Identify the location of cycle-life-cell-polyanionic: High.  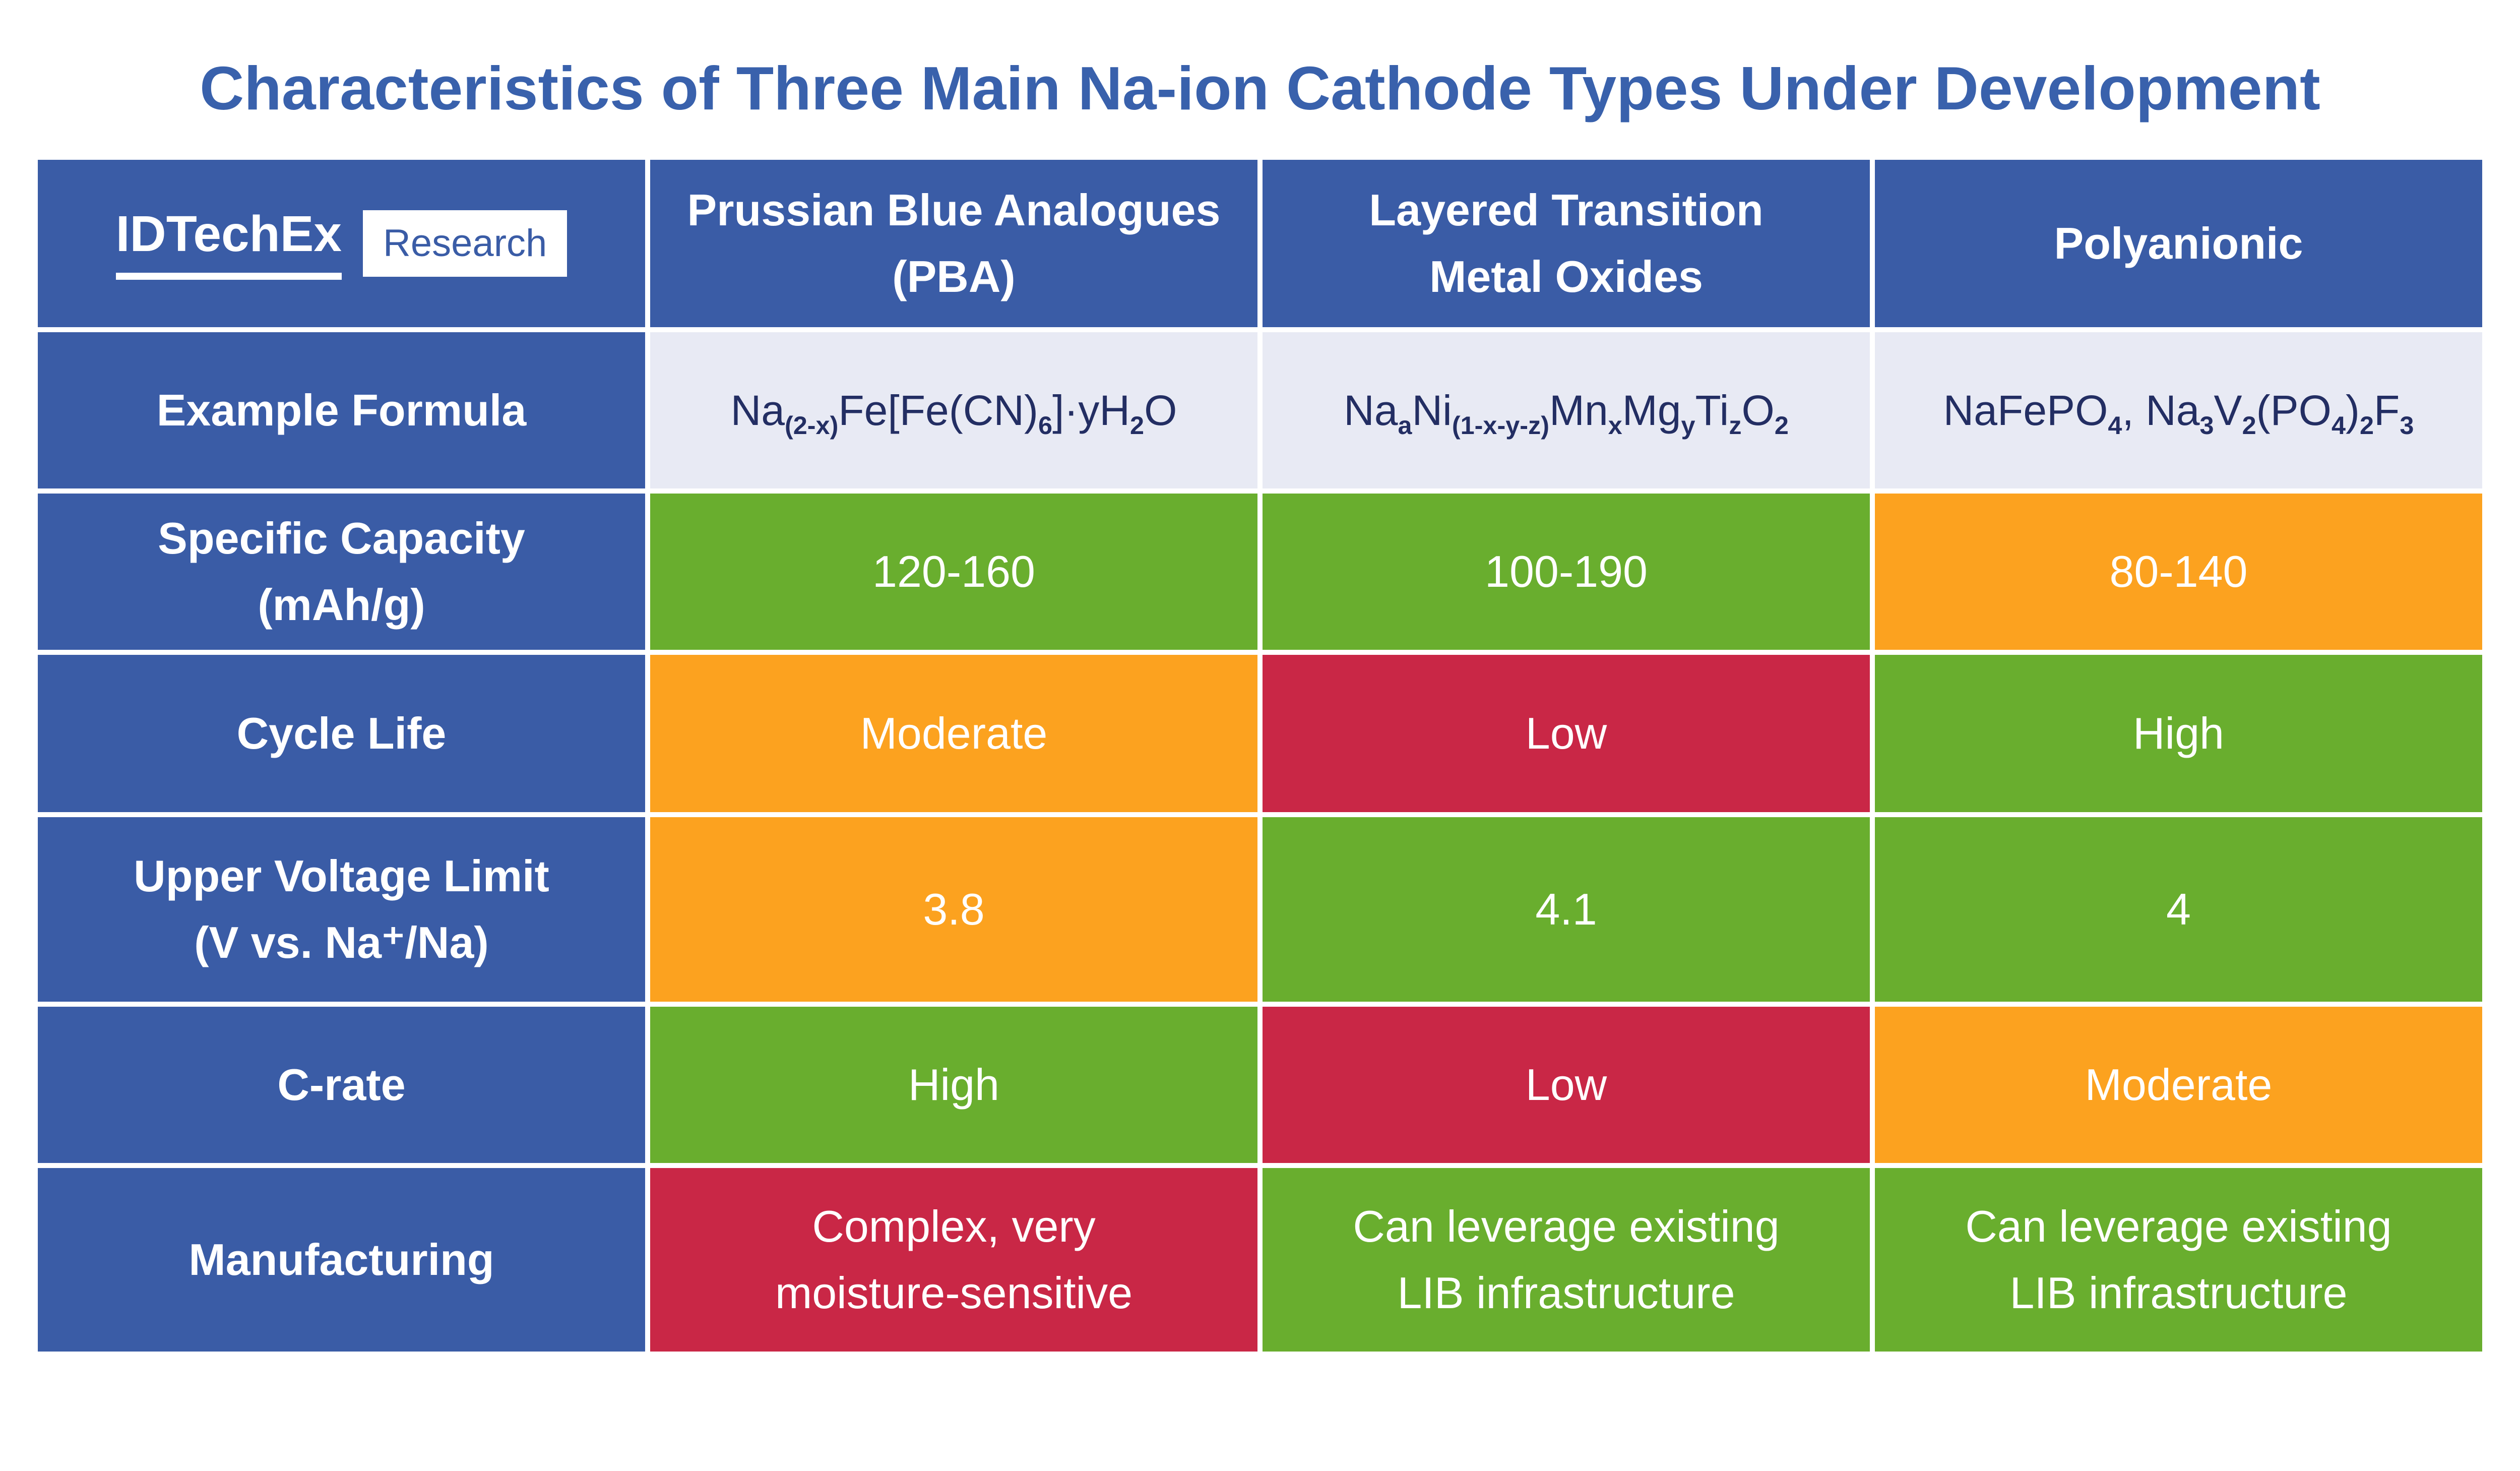
(2178, 734).